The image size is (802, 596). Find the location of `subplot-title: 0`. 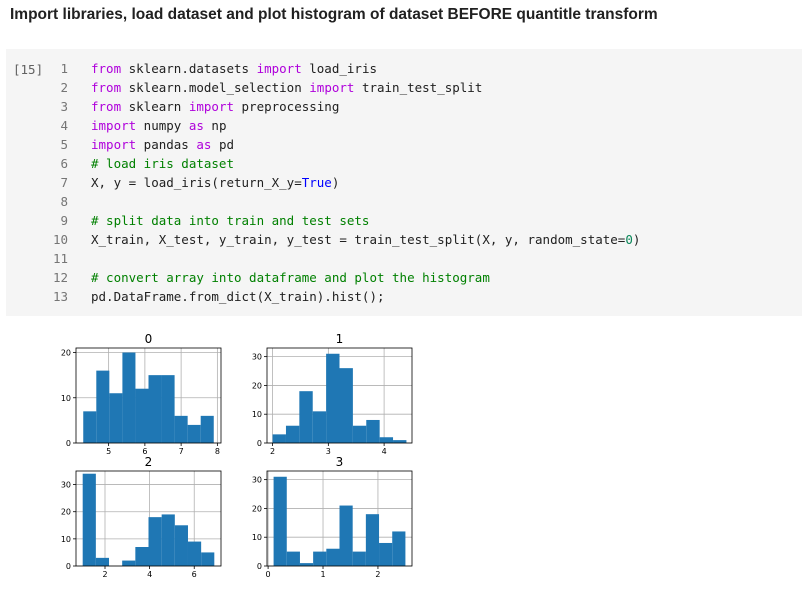

subplot-title: 0 is located at coordinates (149, 339).